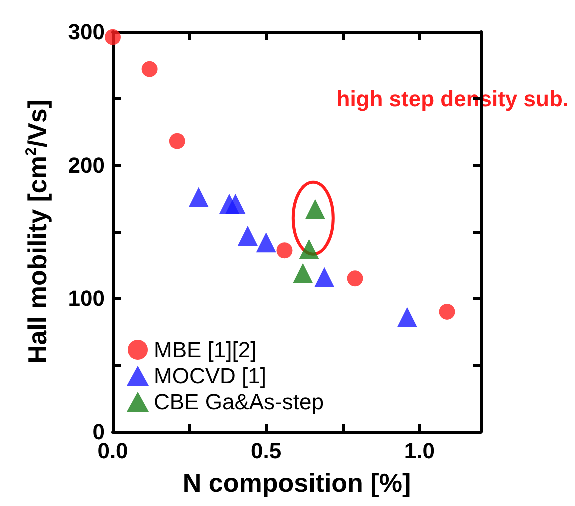  What do you see at coordinates (210, 376) in the screenshot?
I see `legend-label: MOCVD [1]` at bounding box center [210, 376].